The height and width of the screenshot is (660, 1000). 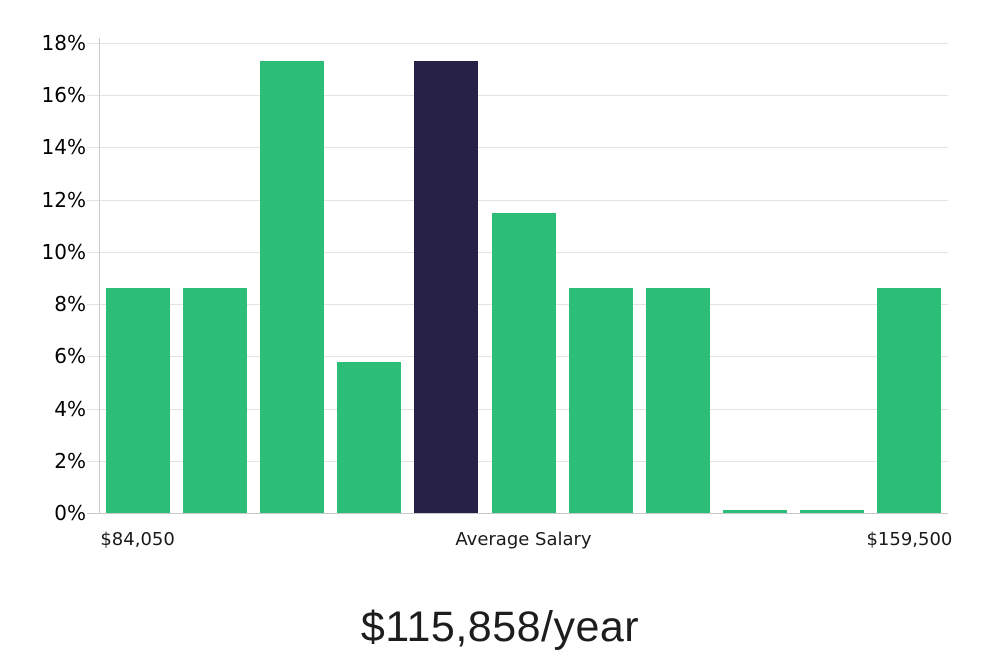 What do you see at coordinates (63, 95) in the screenshot?
I see `y-tick-label: 16%` at bounding box center [63, 95].